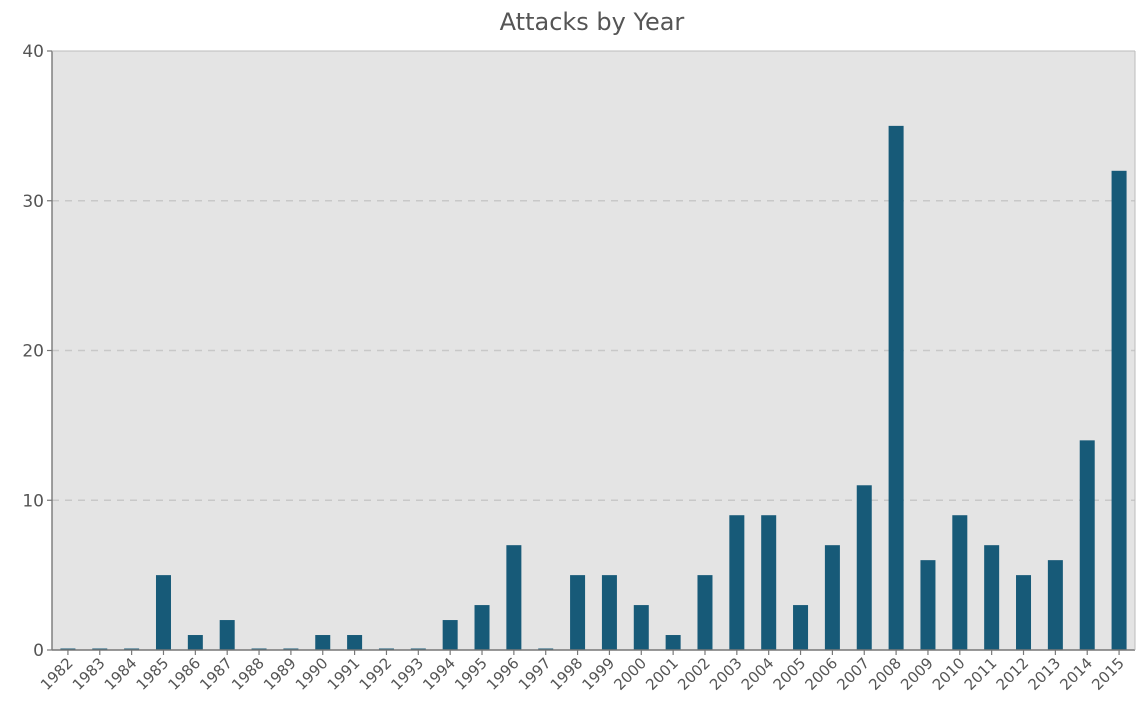  I want to click on x-tick-label: 1988, so click(248, 674).